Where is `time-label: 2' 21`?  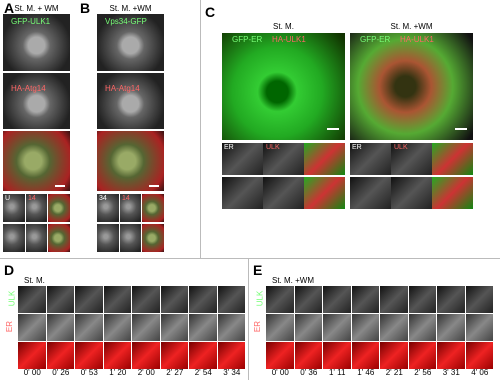 time-label: 2' 21 is located at coordinates (394, 372).